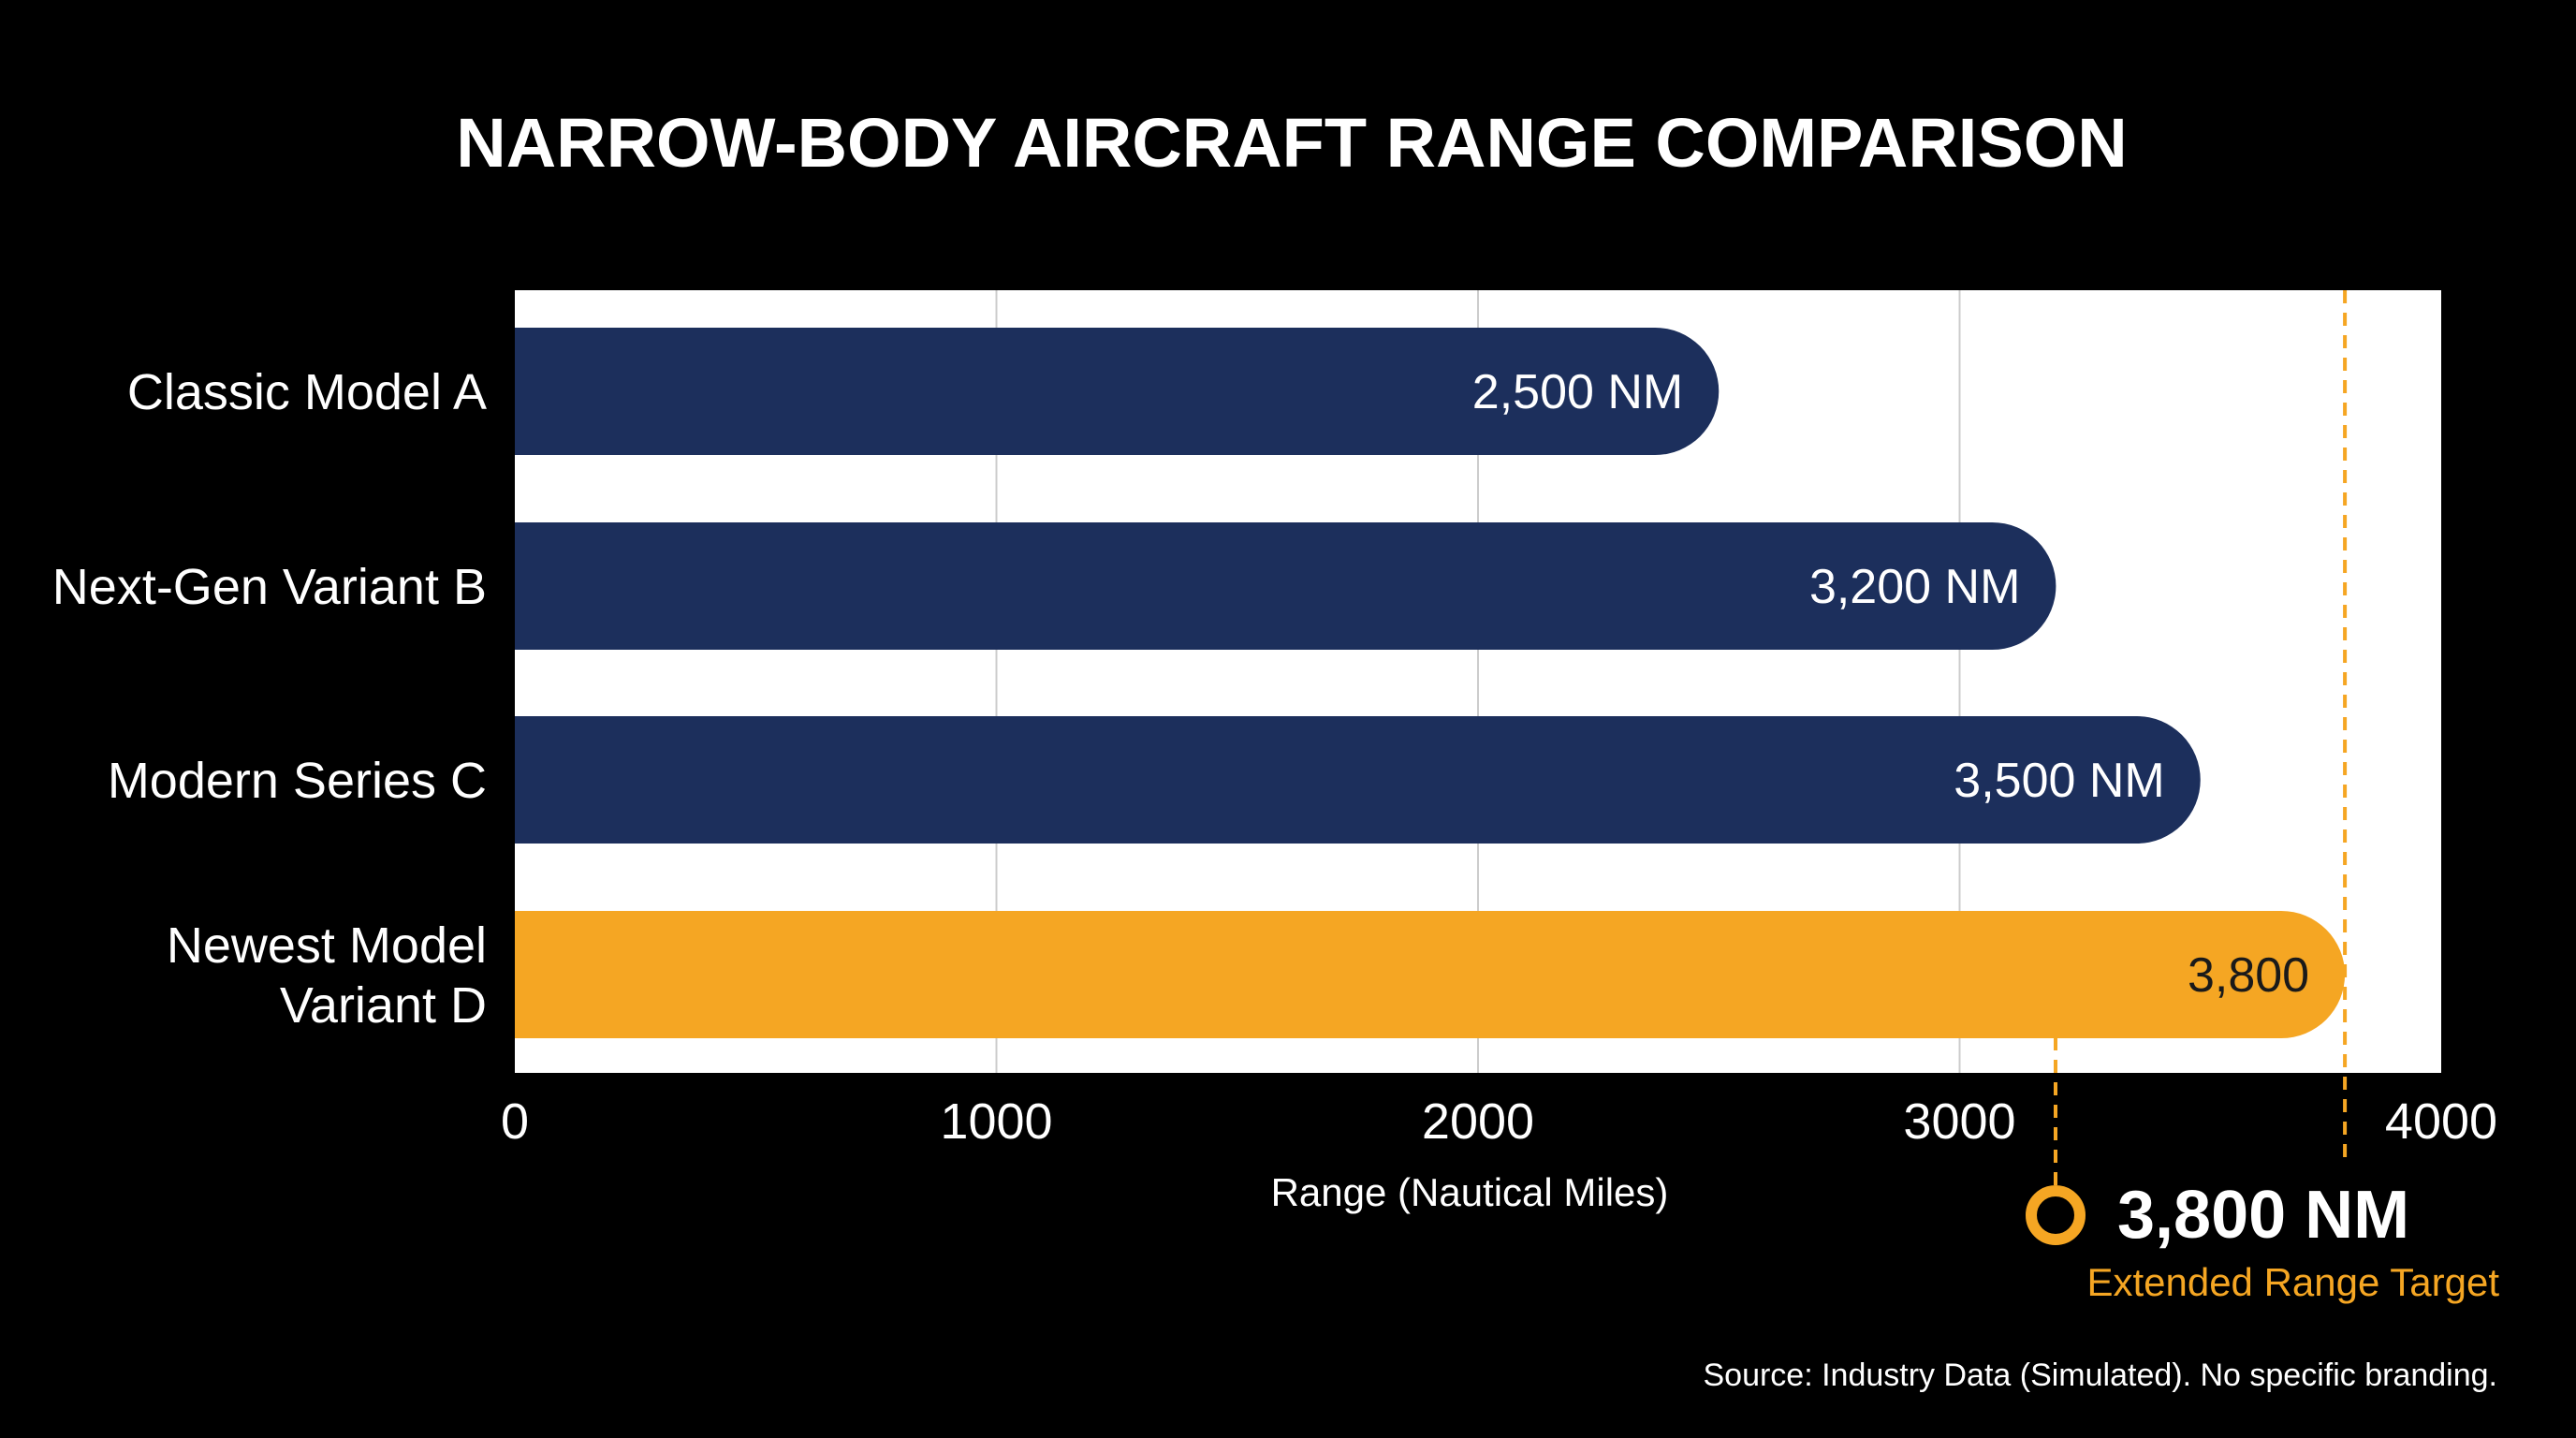 Image resolution: width=2576 pixels, height=1438 pixels. What do you see at coordinates (1959, 1121) in the screenshot?
I see `x-tick-label: 3000` at bounding box center [1959, 1121].